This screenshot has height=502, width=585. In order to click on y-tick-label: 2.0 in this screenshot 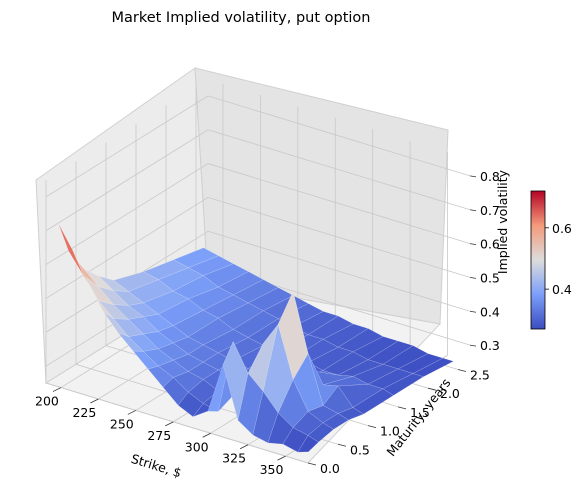, I will do `click(450, 393)`.